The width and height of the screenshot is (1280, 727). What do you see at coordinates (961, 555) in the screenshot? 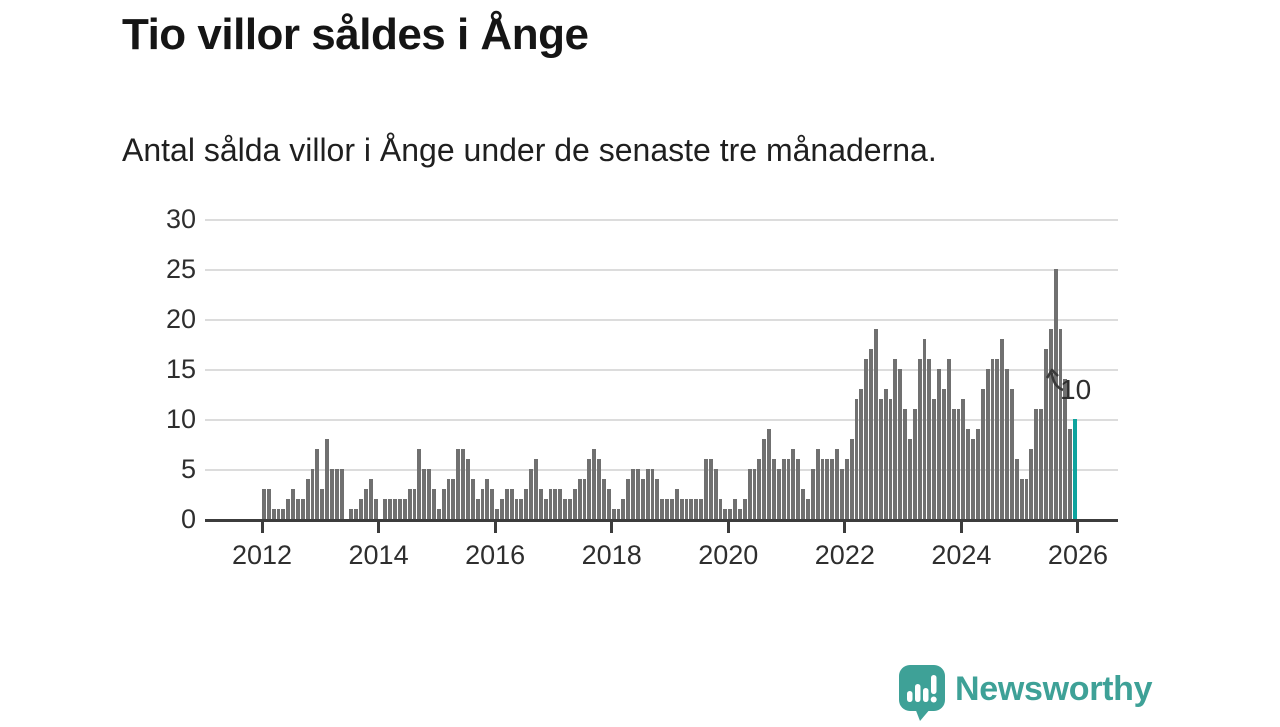
I see `x-tick-label: 2024` at bounding box center [961, 555].